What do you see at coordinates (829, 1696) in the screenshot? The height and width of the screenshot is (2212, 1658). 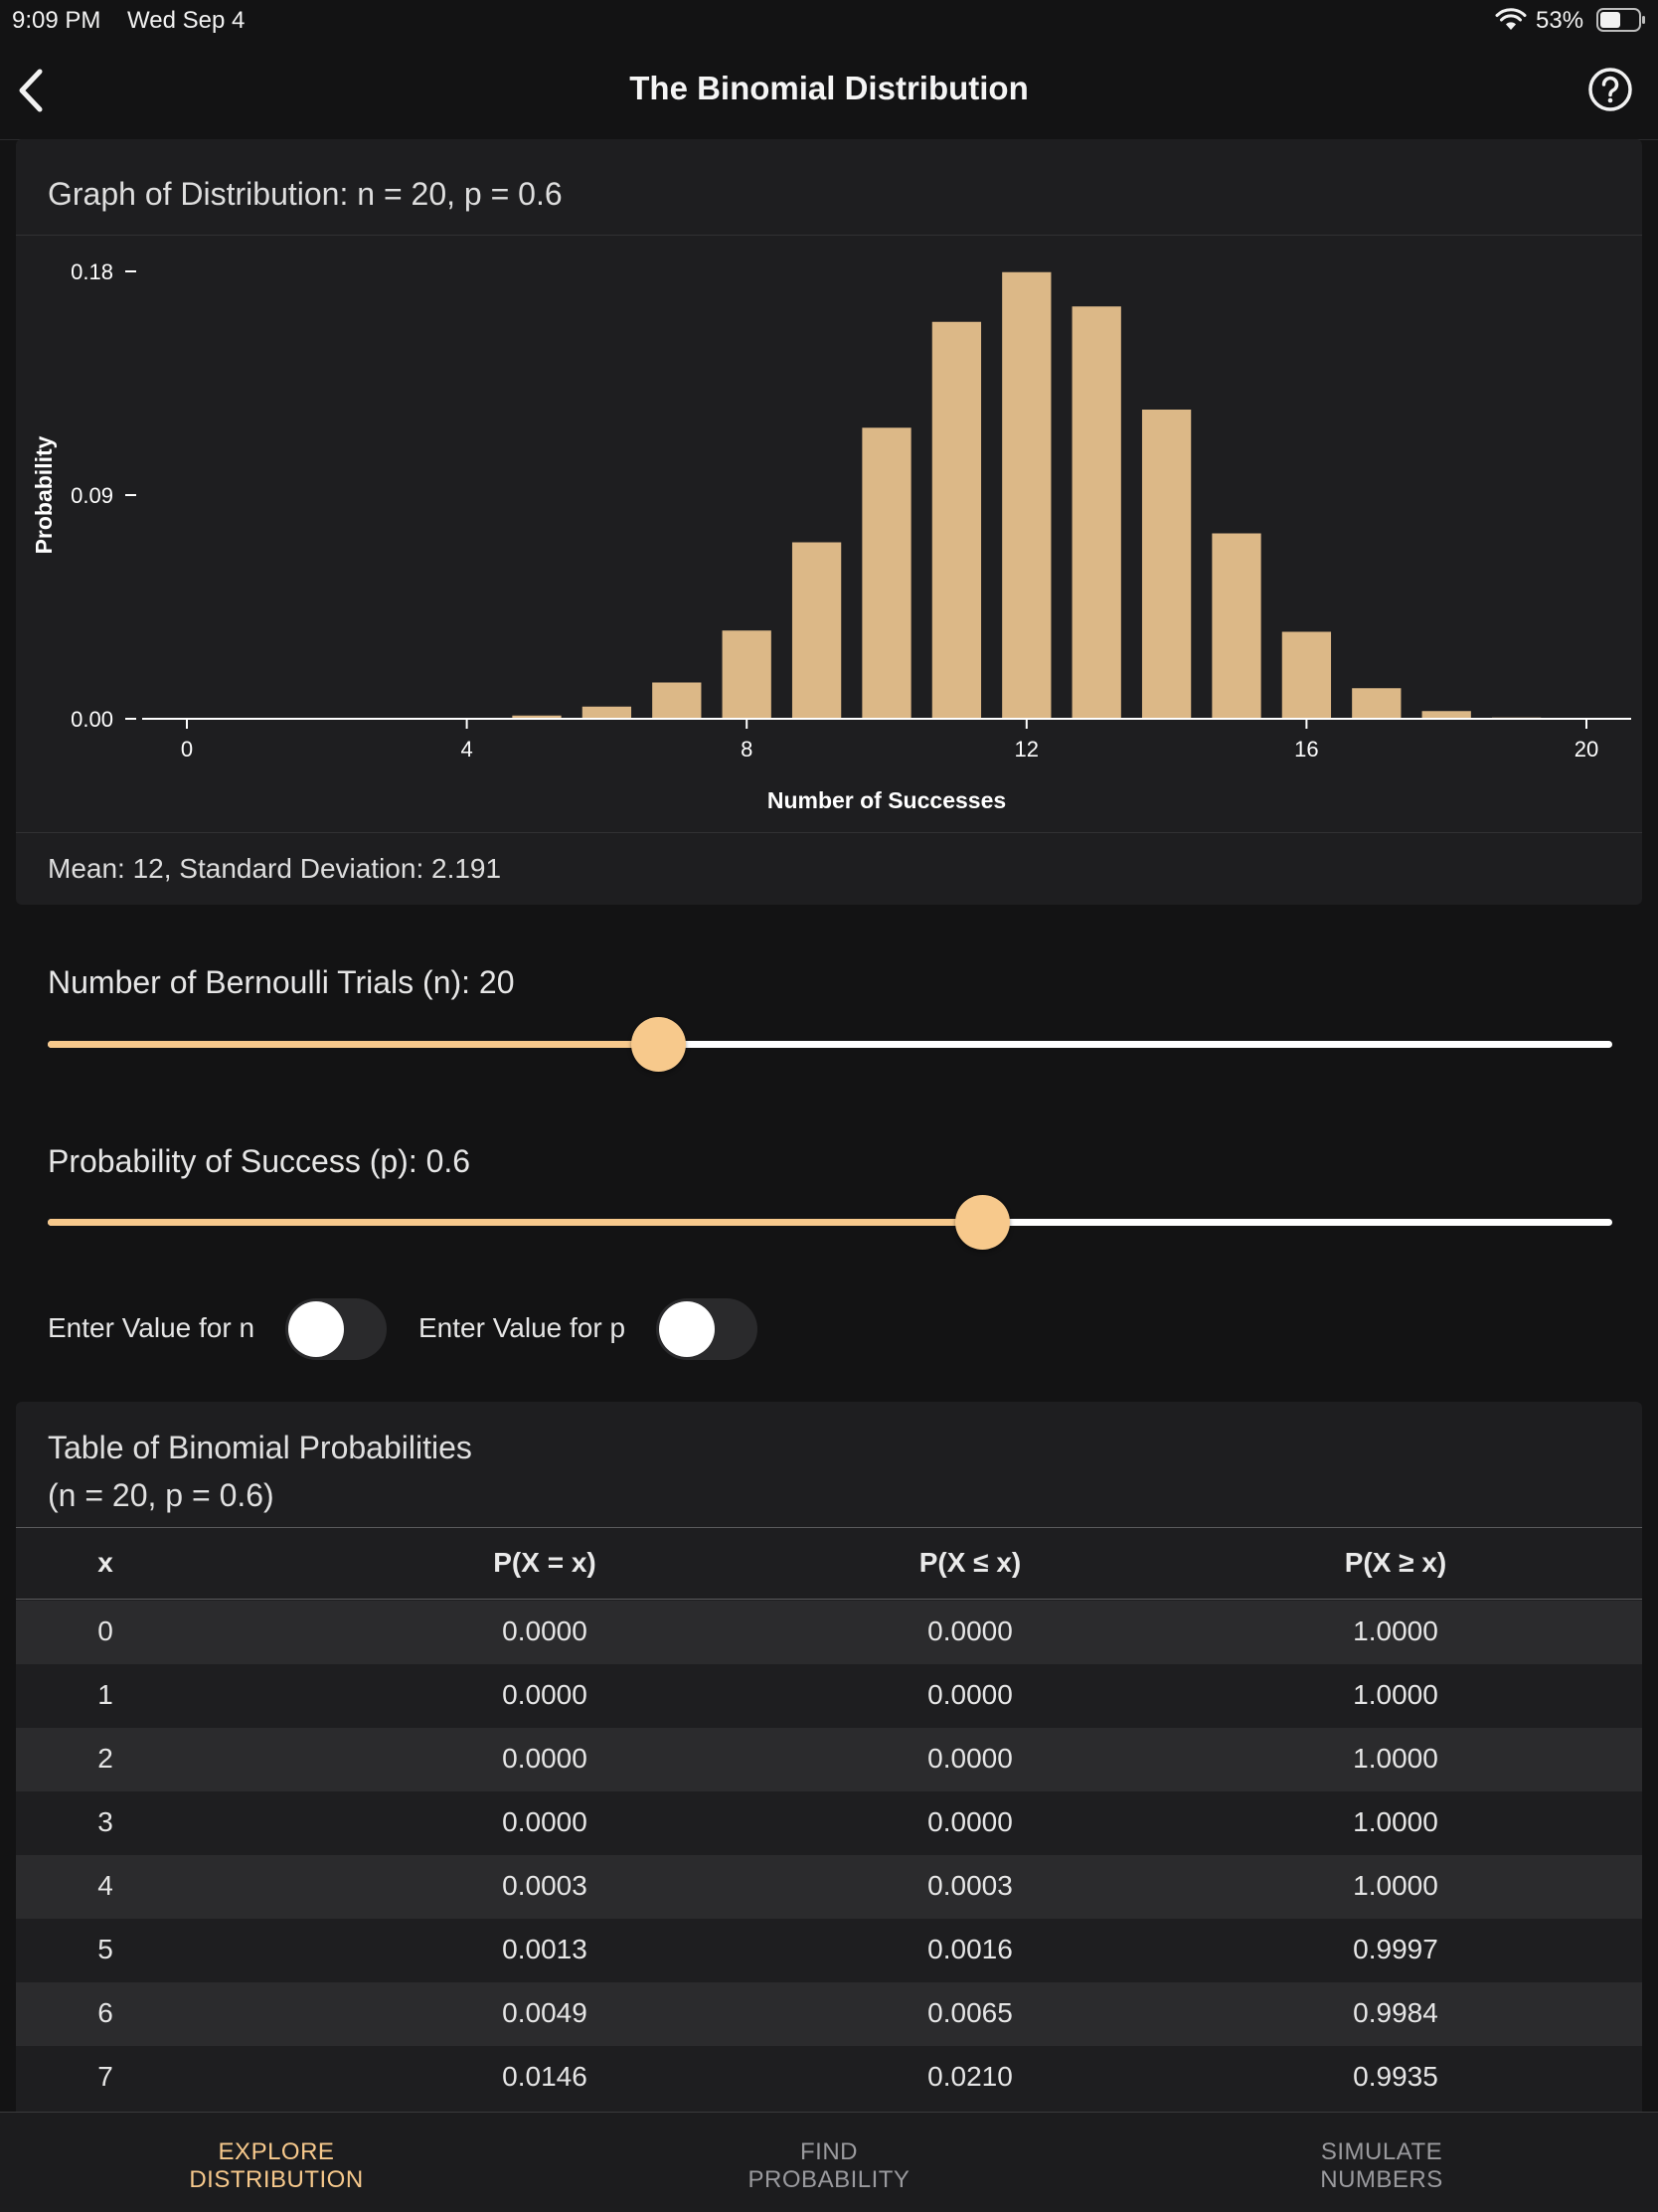 I see `table-row: 1 0.0000 0.0000 1.0000` at bounding box center [829, 1696].